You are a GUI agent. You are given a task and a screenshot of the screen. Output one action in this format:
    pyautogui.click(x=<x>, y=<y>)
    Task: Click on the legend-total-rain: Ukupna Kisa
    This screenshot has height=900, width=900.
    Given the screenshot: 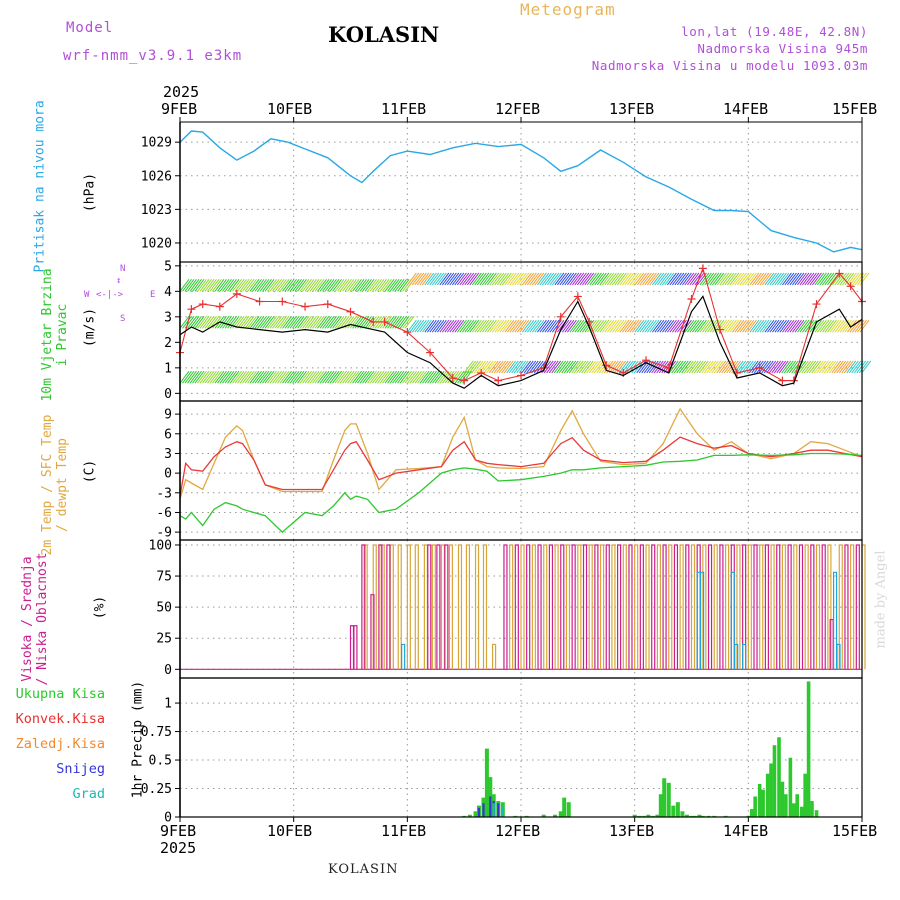 What is the action you would take?
    pyautogui.click(x=60, y=694)
    